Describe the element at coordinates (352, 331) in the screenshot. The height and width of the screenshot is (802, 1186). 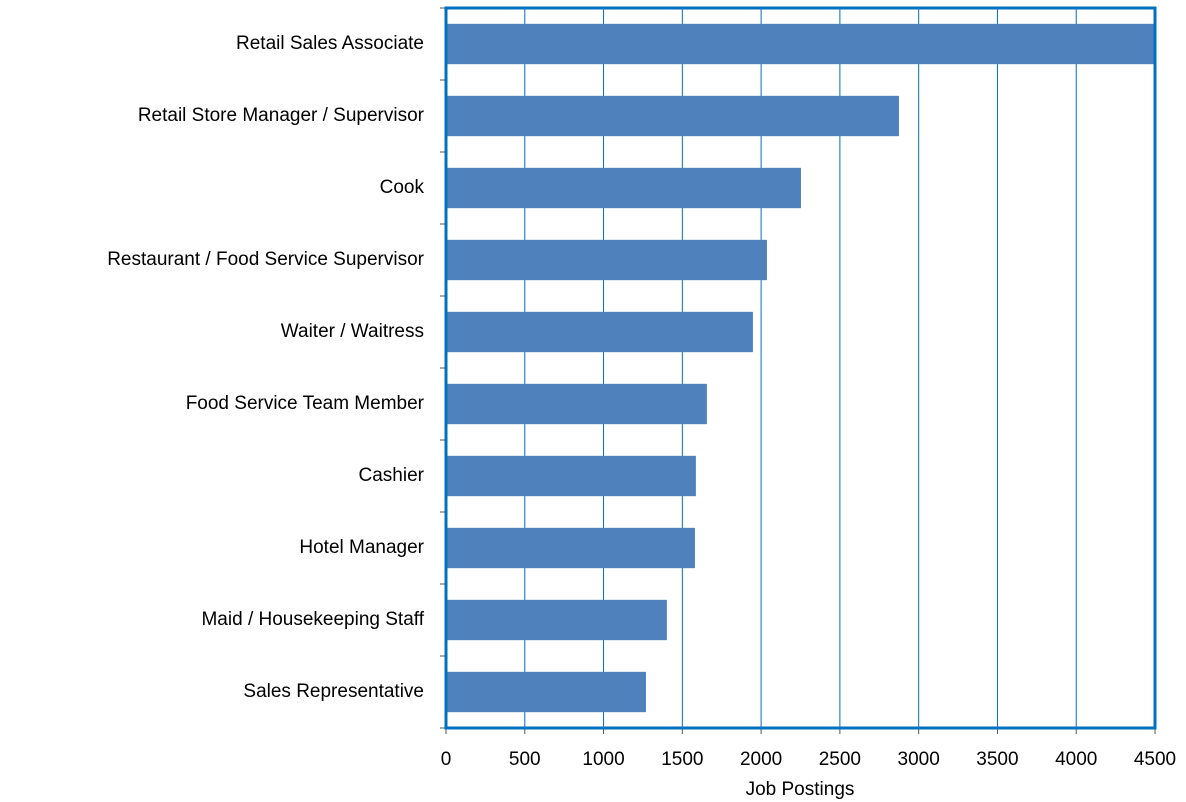
I see `y-tick-label: Waiter / Waitress` at that location.